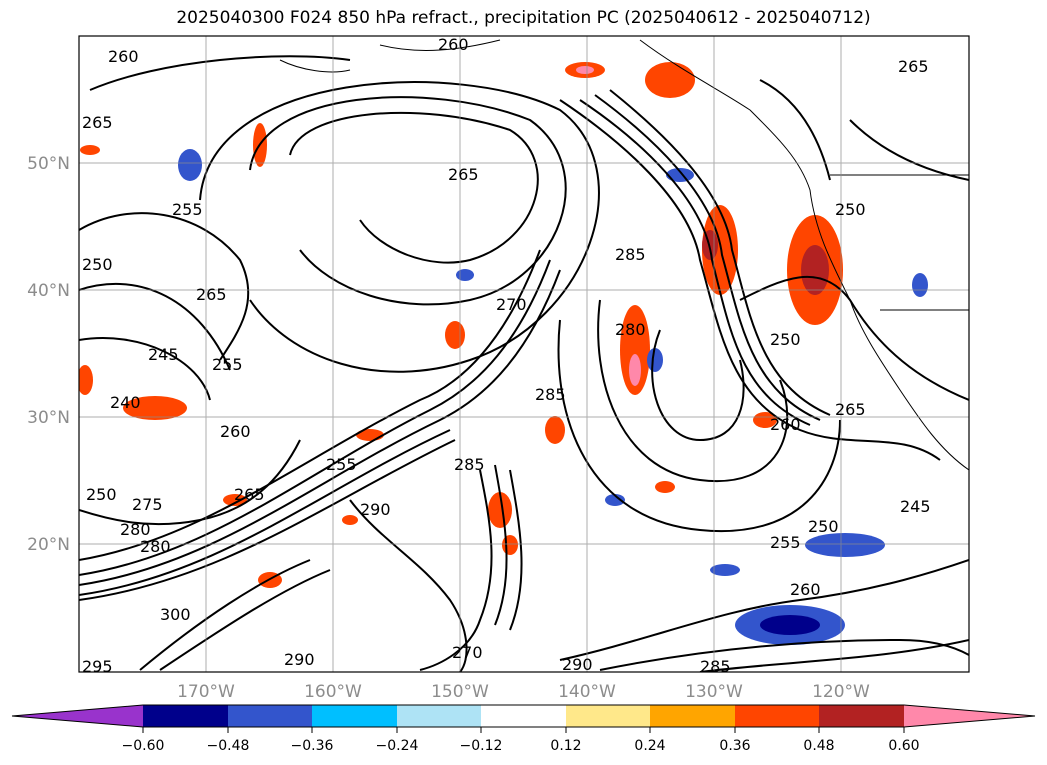  What do you see at coordinates (333, 692) in the screenshot?
I see `lon-label-160w: 160°W` at bounding box center [333, 692].